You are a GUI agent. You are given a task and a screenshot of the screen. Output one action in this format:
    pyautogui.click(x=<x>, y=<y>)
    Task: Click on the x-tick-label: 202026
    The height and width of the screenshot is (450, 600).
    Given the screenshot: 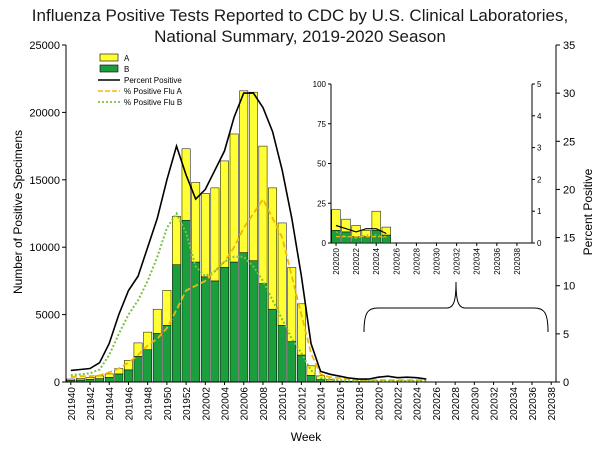 What is the action you would take?
    pyautogui.click(x=437, y=404)
    